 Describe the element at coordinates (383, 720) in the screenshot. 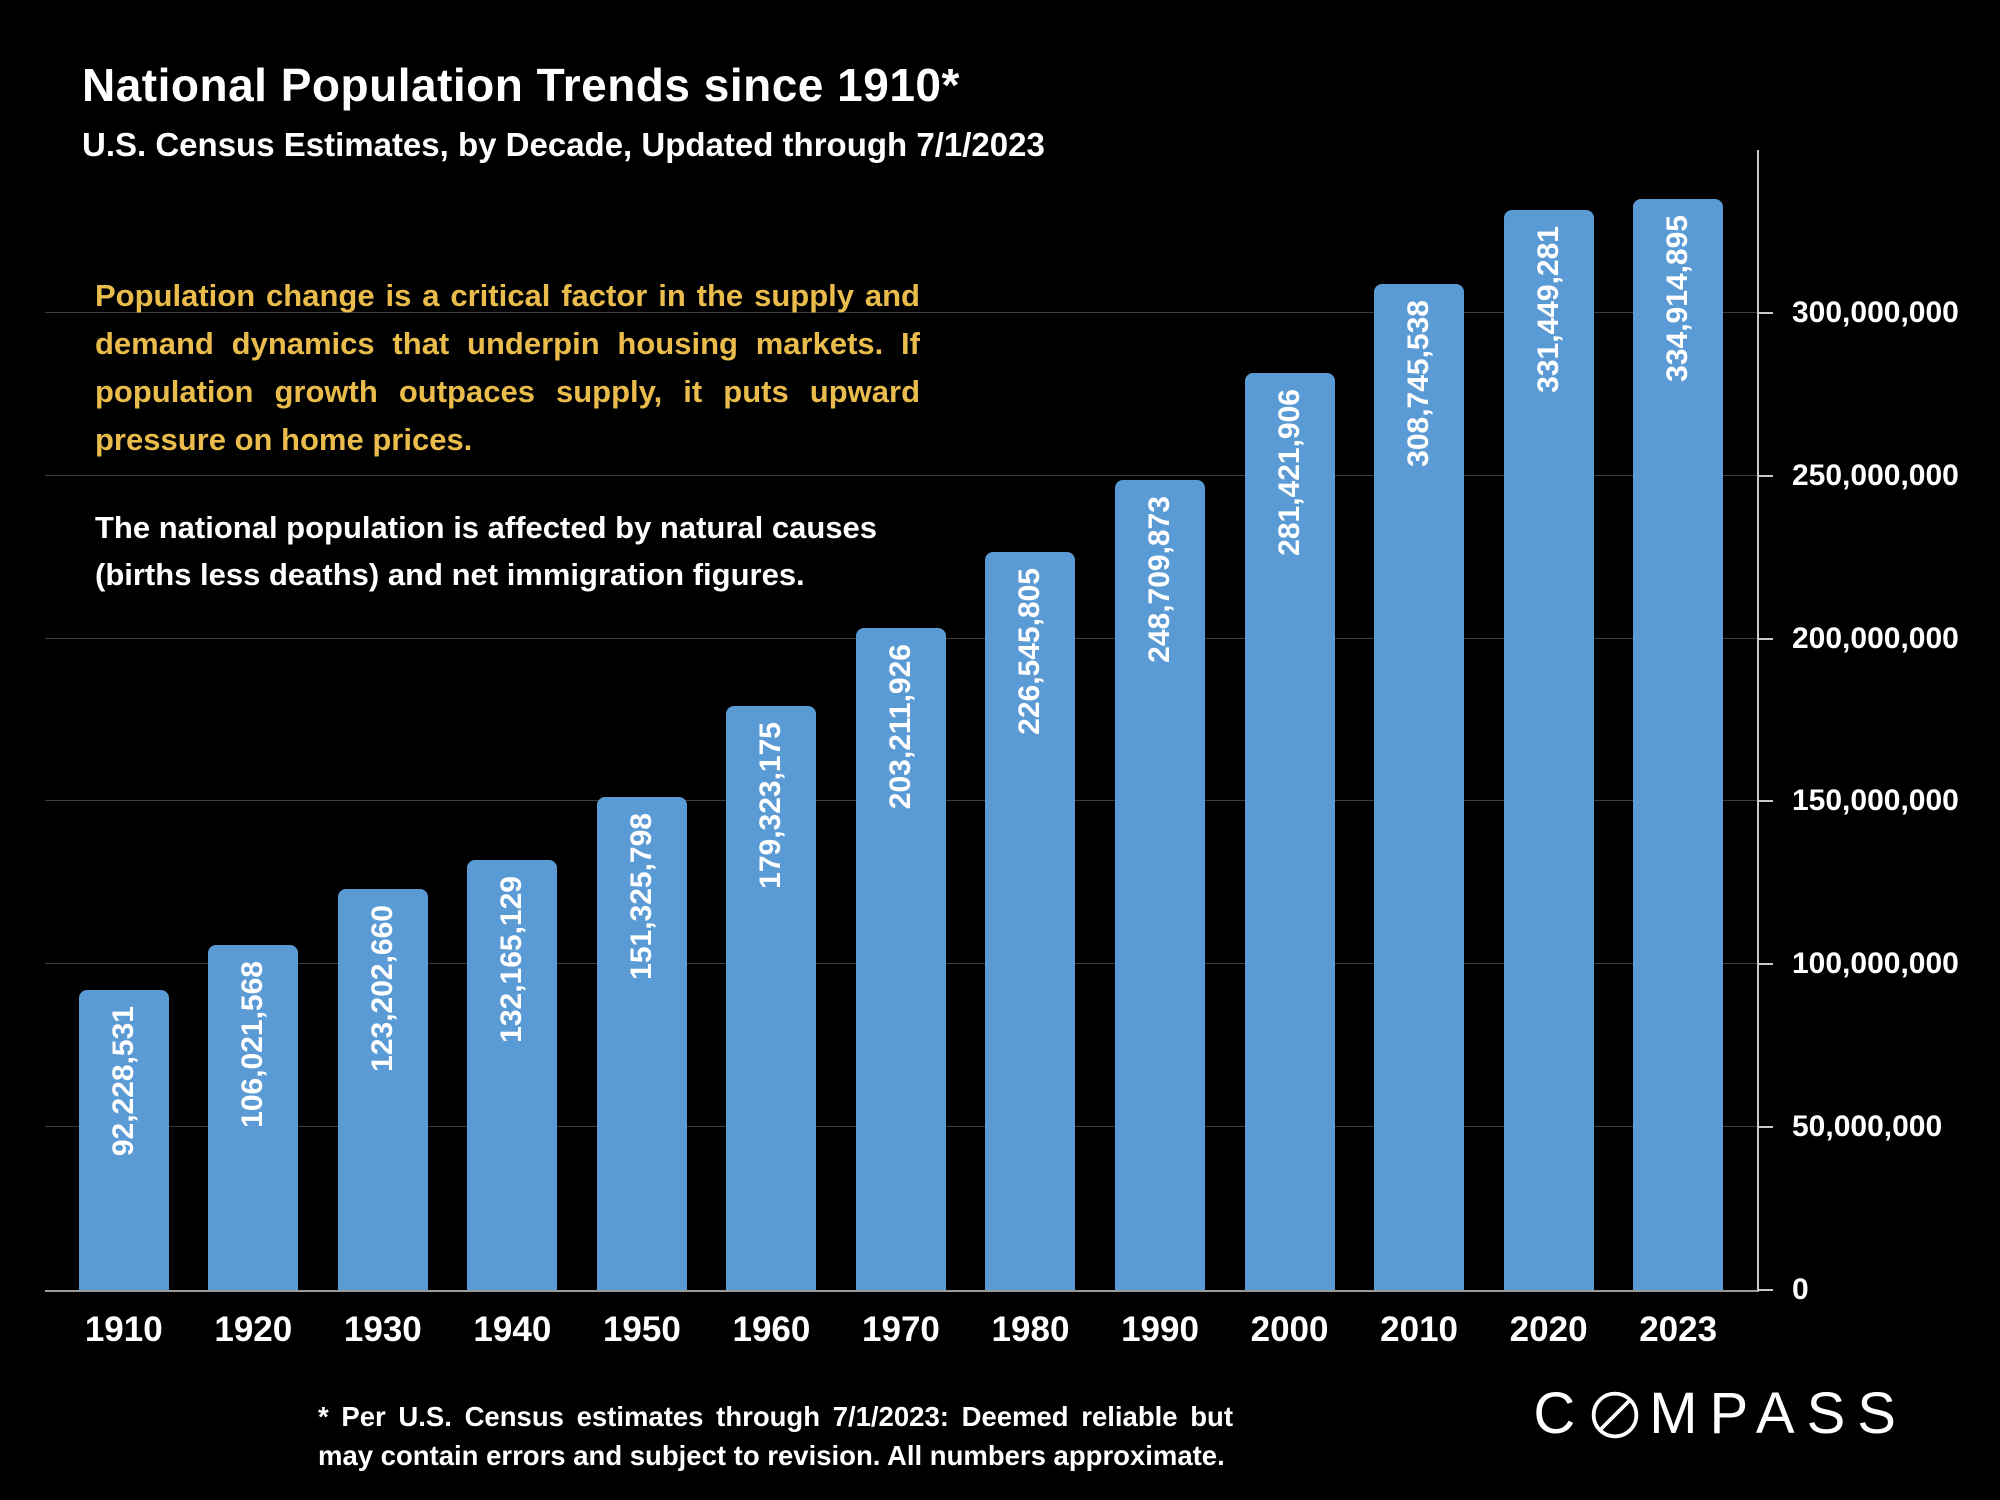

I see `bar-slot: 123,202,660` at that location.